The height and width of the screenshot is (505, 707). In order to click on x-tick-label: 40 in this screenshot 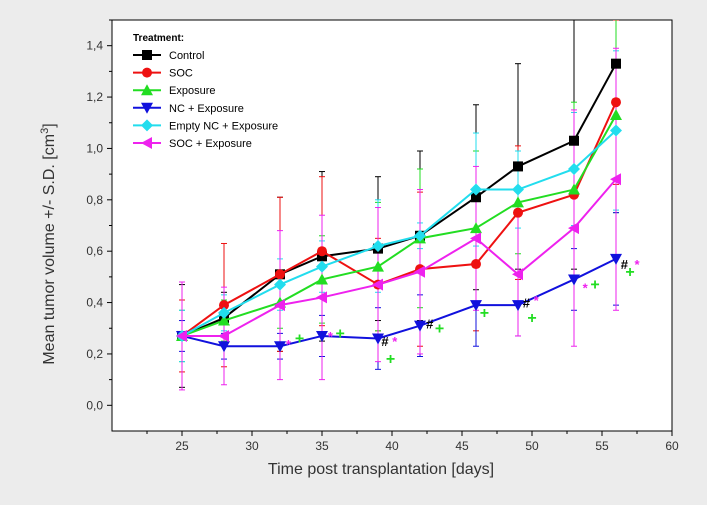, I will do `click(392, 446)`.